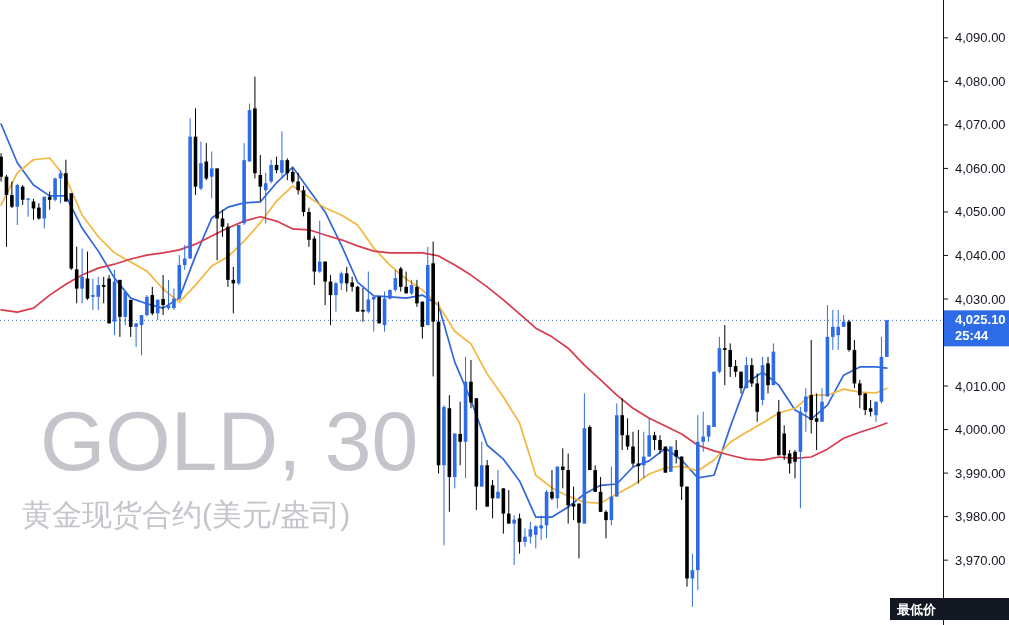 The width and height of the screenshot is (1009, 625). Describe the element at coordinates (229, 441) in the screenshot. I see `text: GOLD, 30` at that location.